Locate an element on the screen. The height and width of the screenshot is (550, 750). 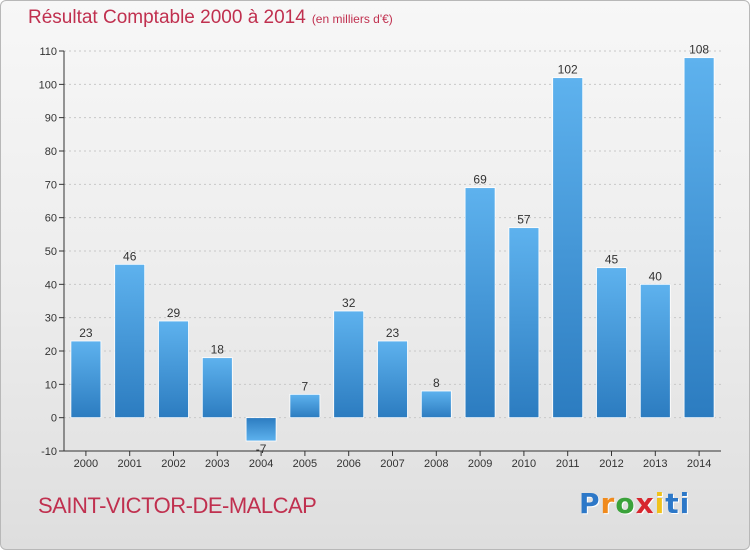
x-tick-label: 2013 is located at coordinates (655, 464).